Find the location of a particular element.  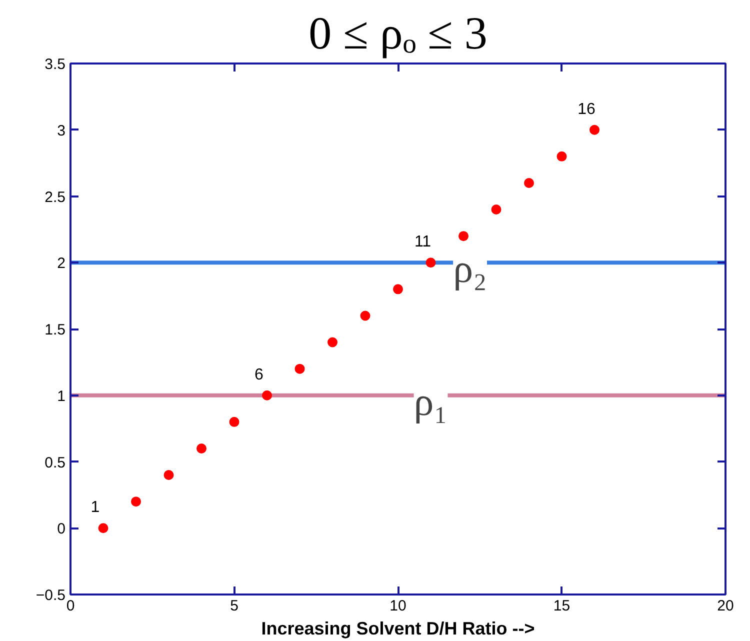

annotation: 6 is located at coordinates (259, 375).